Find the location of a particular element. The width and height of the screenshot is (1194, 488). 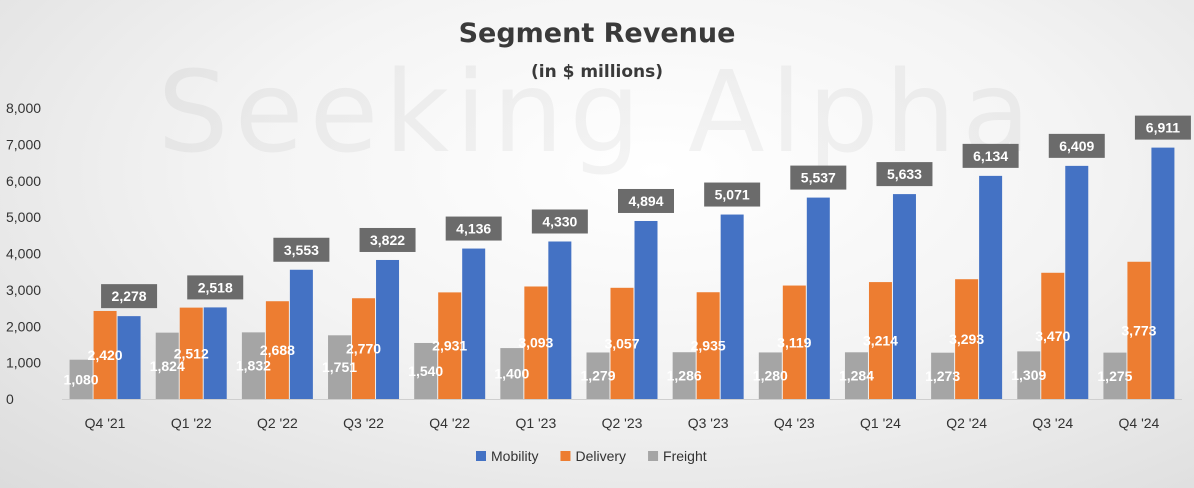

data-label-delivery: 3,293 is located at coordinates (966, 339).